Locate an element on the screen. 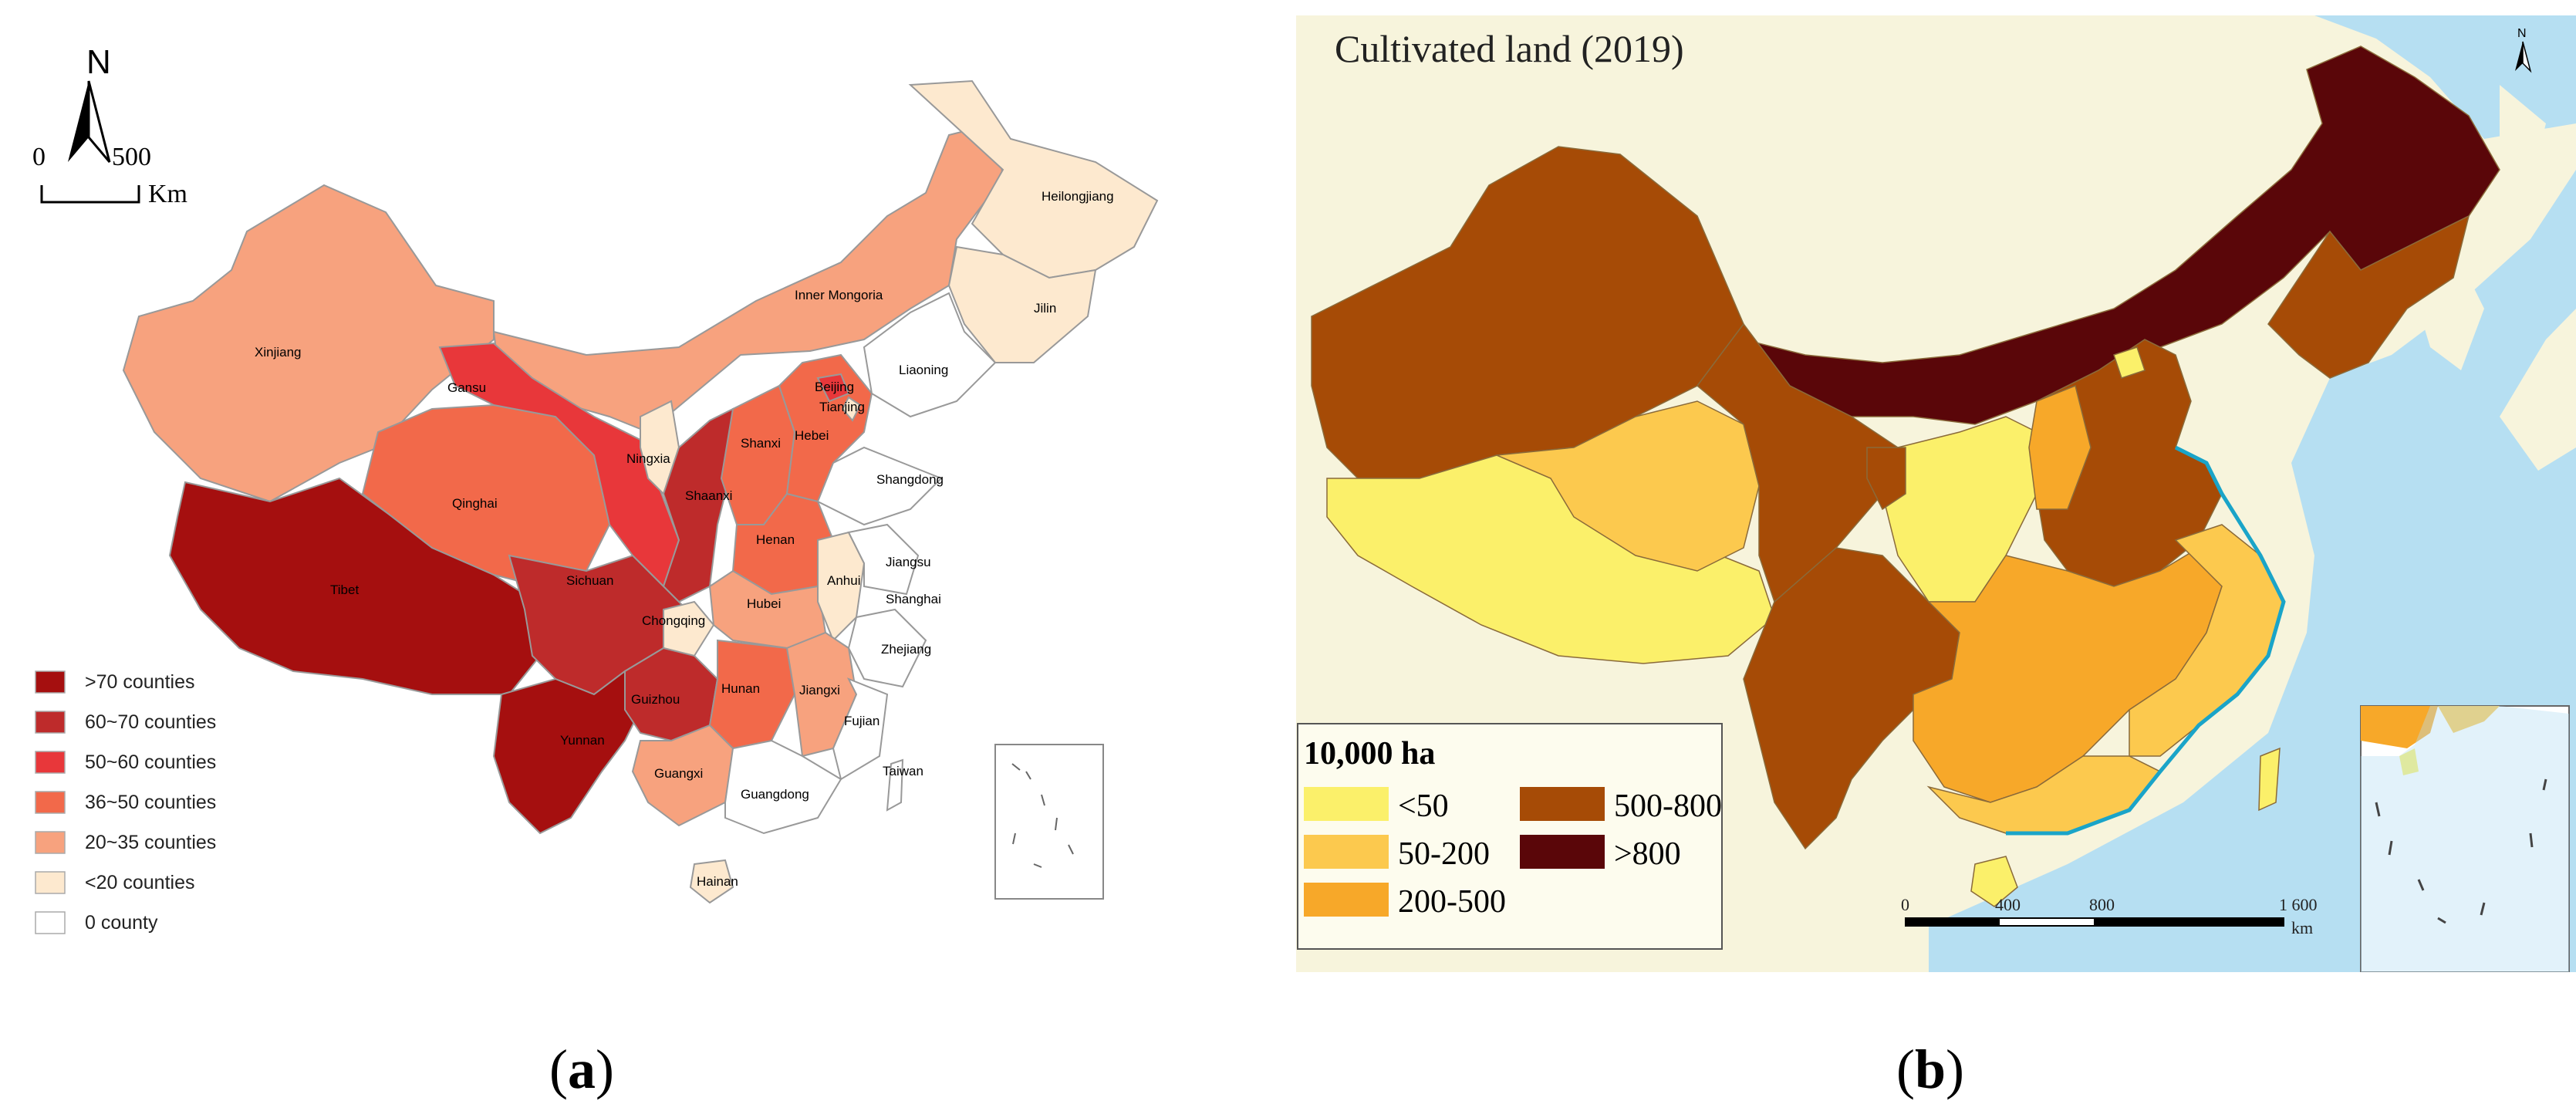 Image resolution: width=2576 pixels, height=1111 pixels. scale-start-label: 0 is located at coordinates (39, 157).